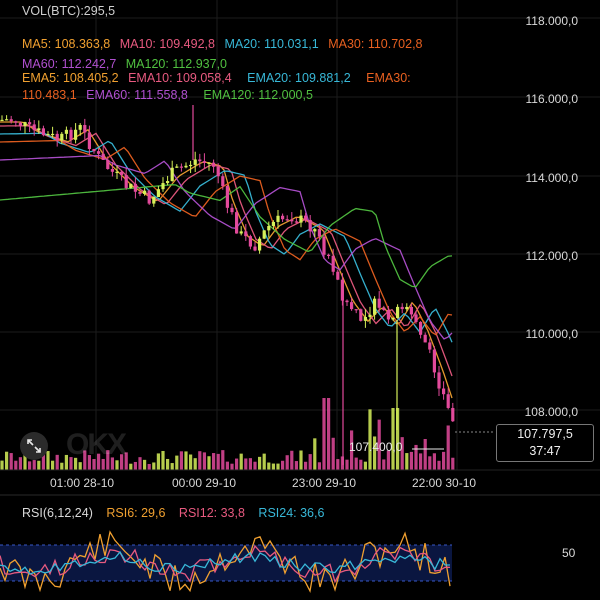 This screenshot has height=600, width=600. Describe the element at coordinates (545, 434) in the screenshot. I see `last-price: 107.797,5` at that location.